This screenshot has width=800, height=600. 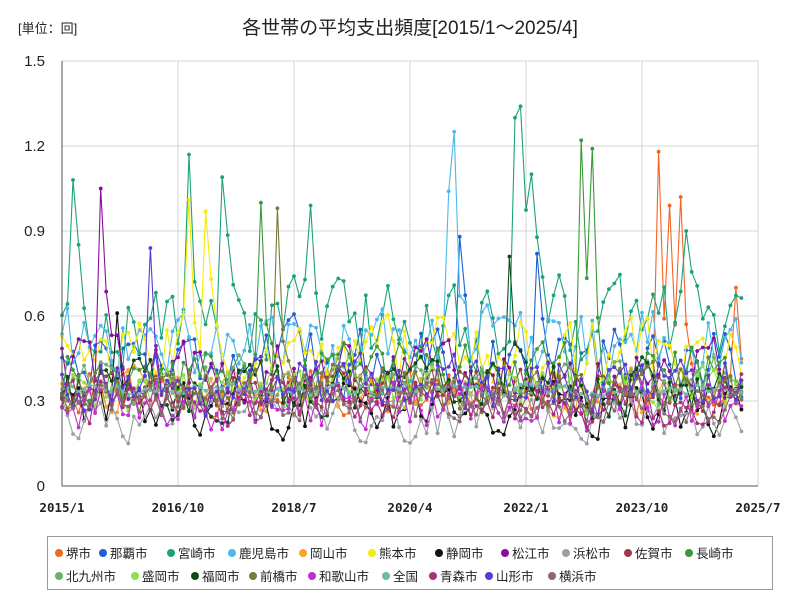 I want to click on legend-marker, so click(x=439, y=552).